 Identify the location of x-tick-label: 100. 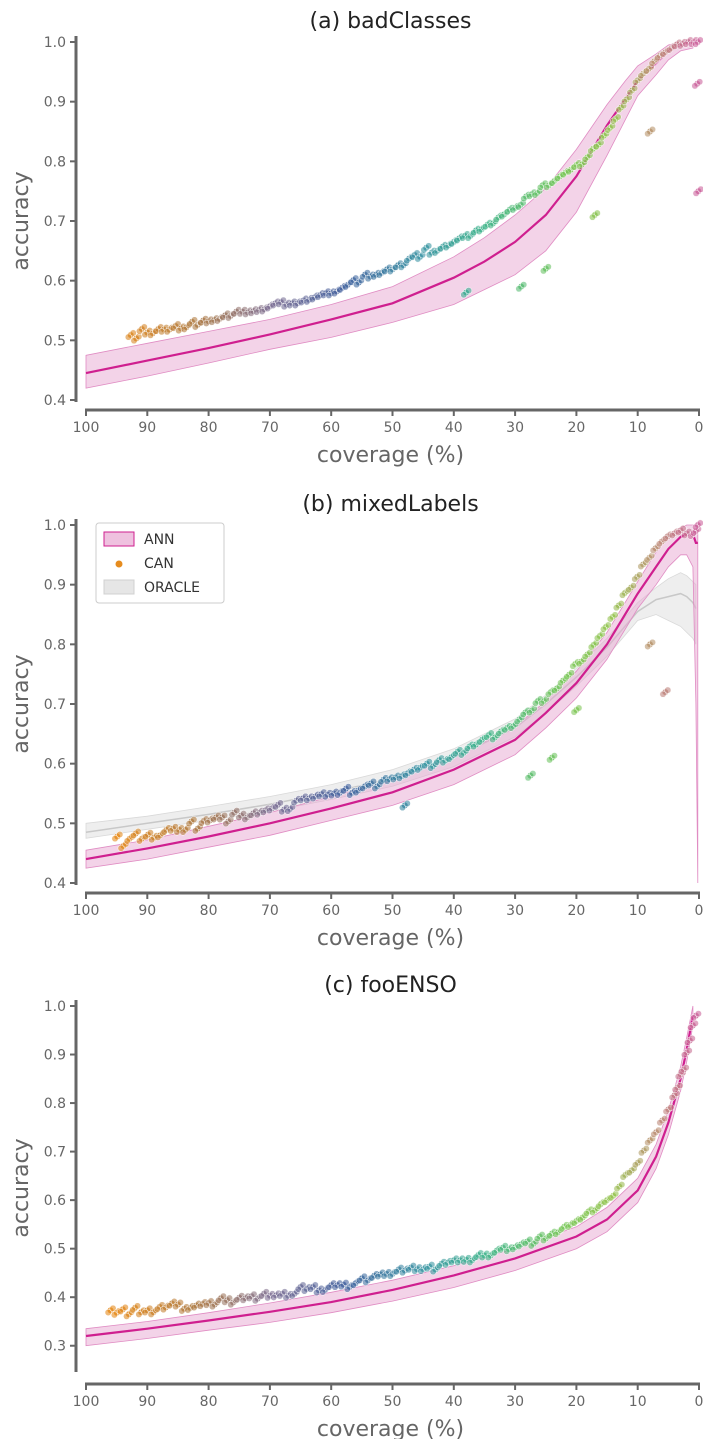
(86, 428).